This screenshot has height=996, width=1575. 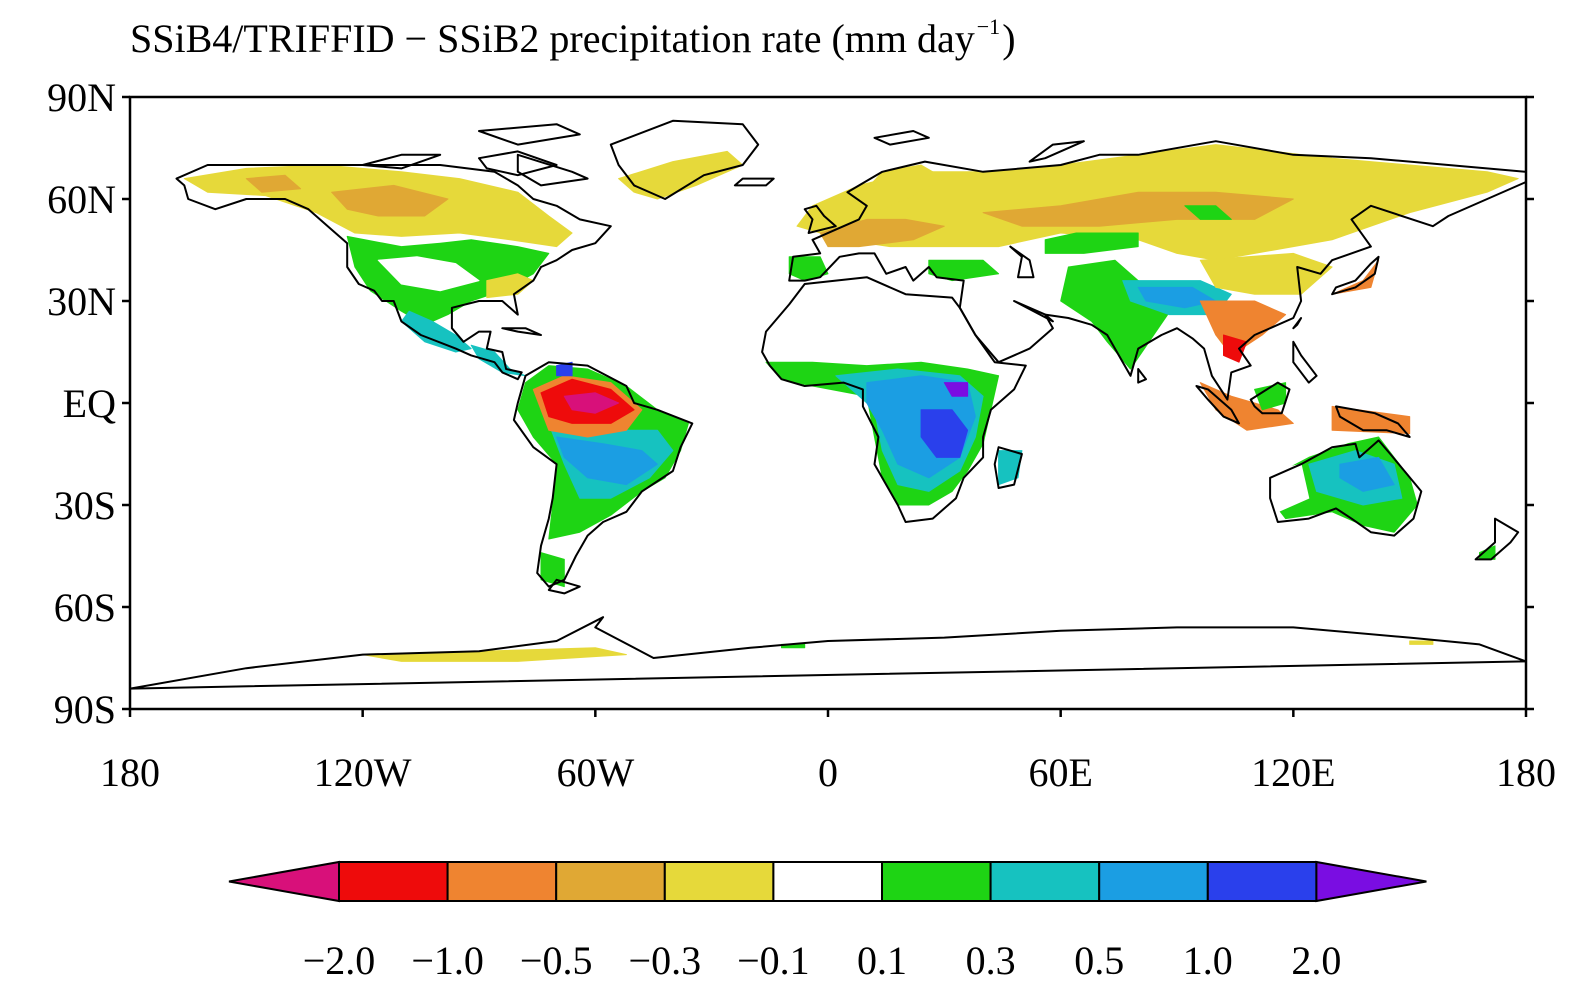 What do you see at coordinates (1099, 960) in the screenshot?
I see `colorbar-label: 0.5` at bounding box center [1099, 960].